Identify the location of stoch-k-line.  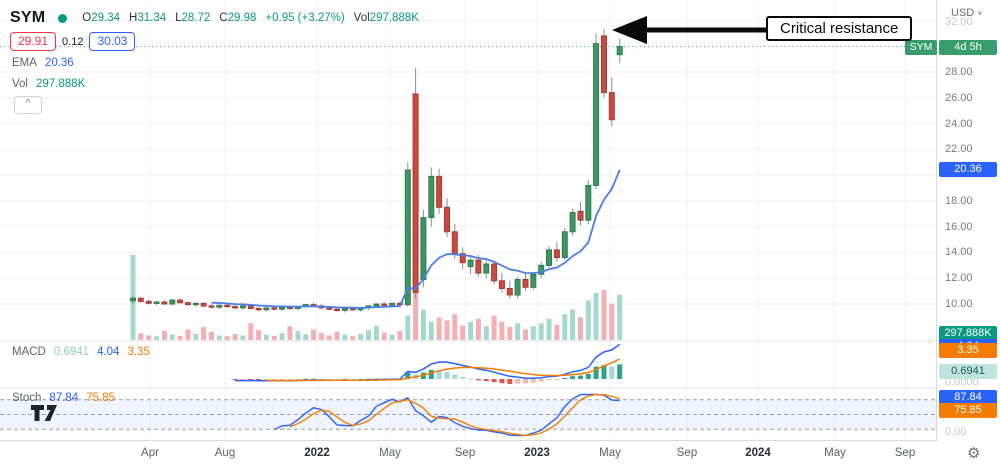
(446, 415).